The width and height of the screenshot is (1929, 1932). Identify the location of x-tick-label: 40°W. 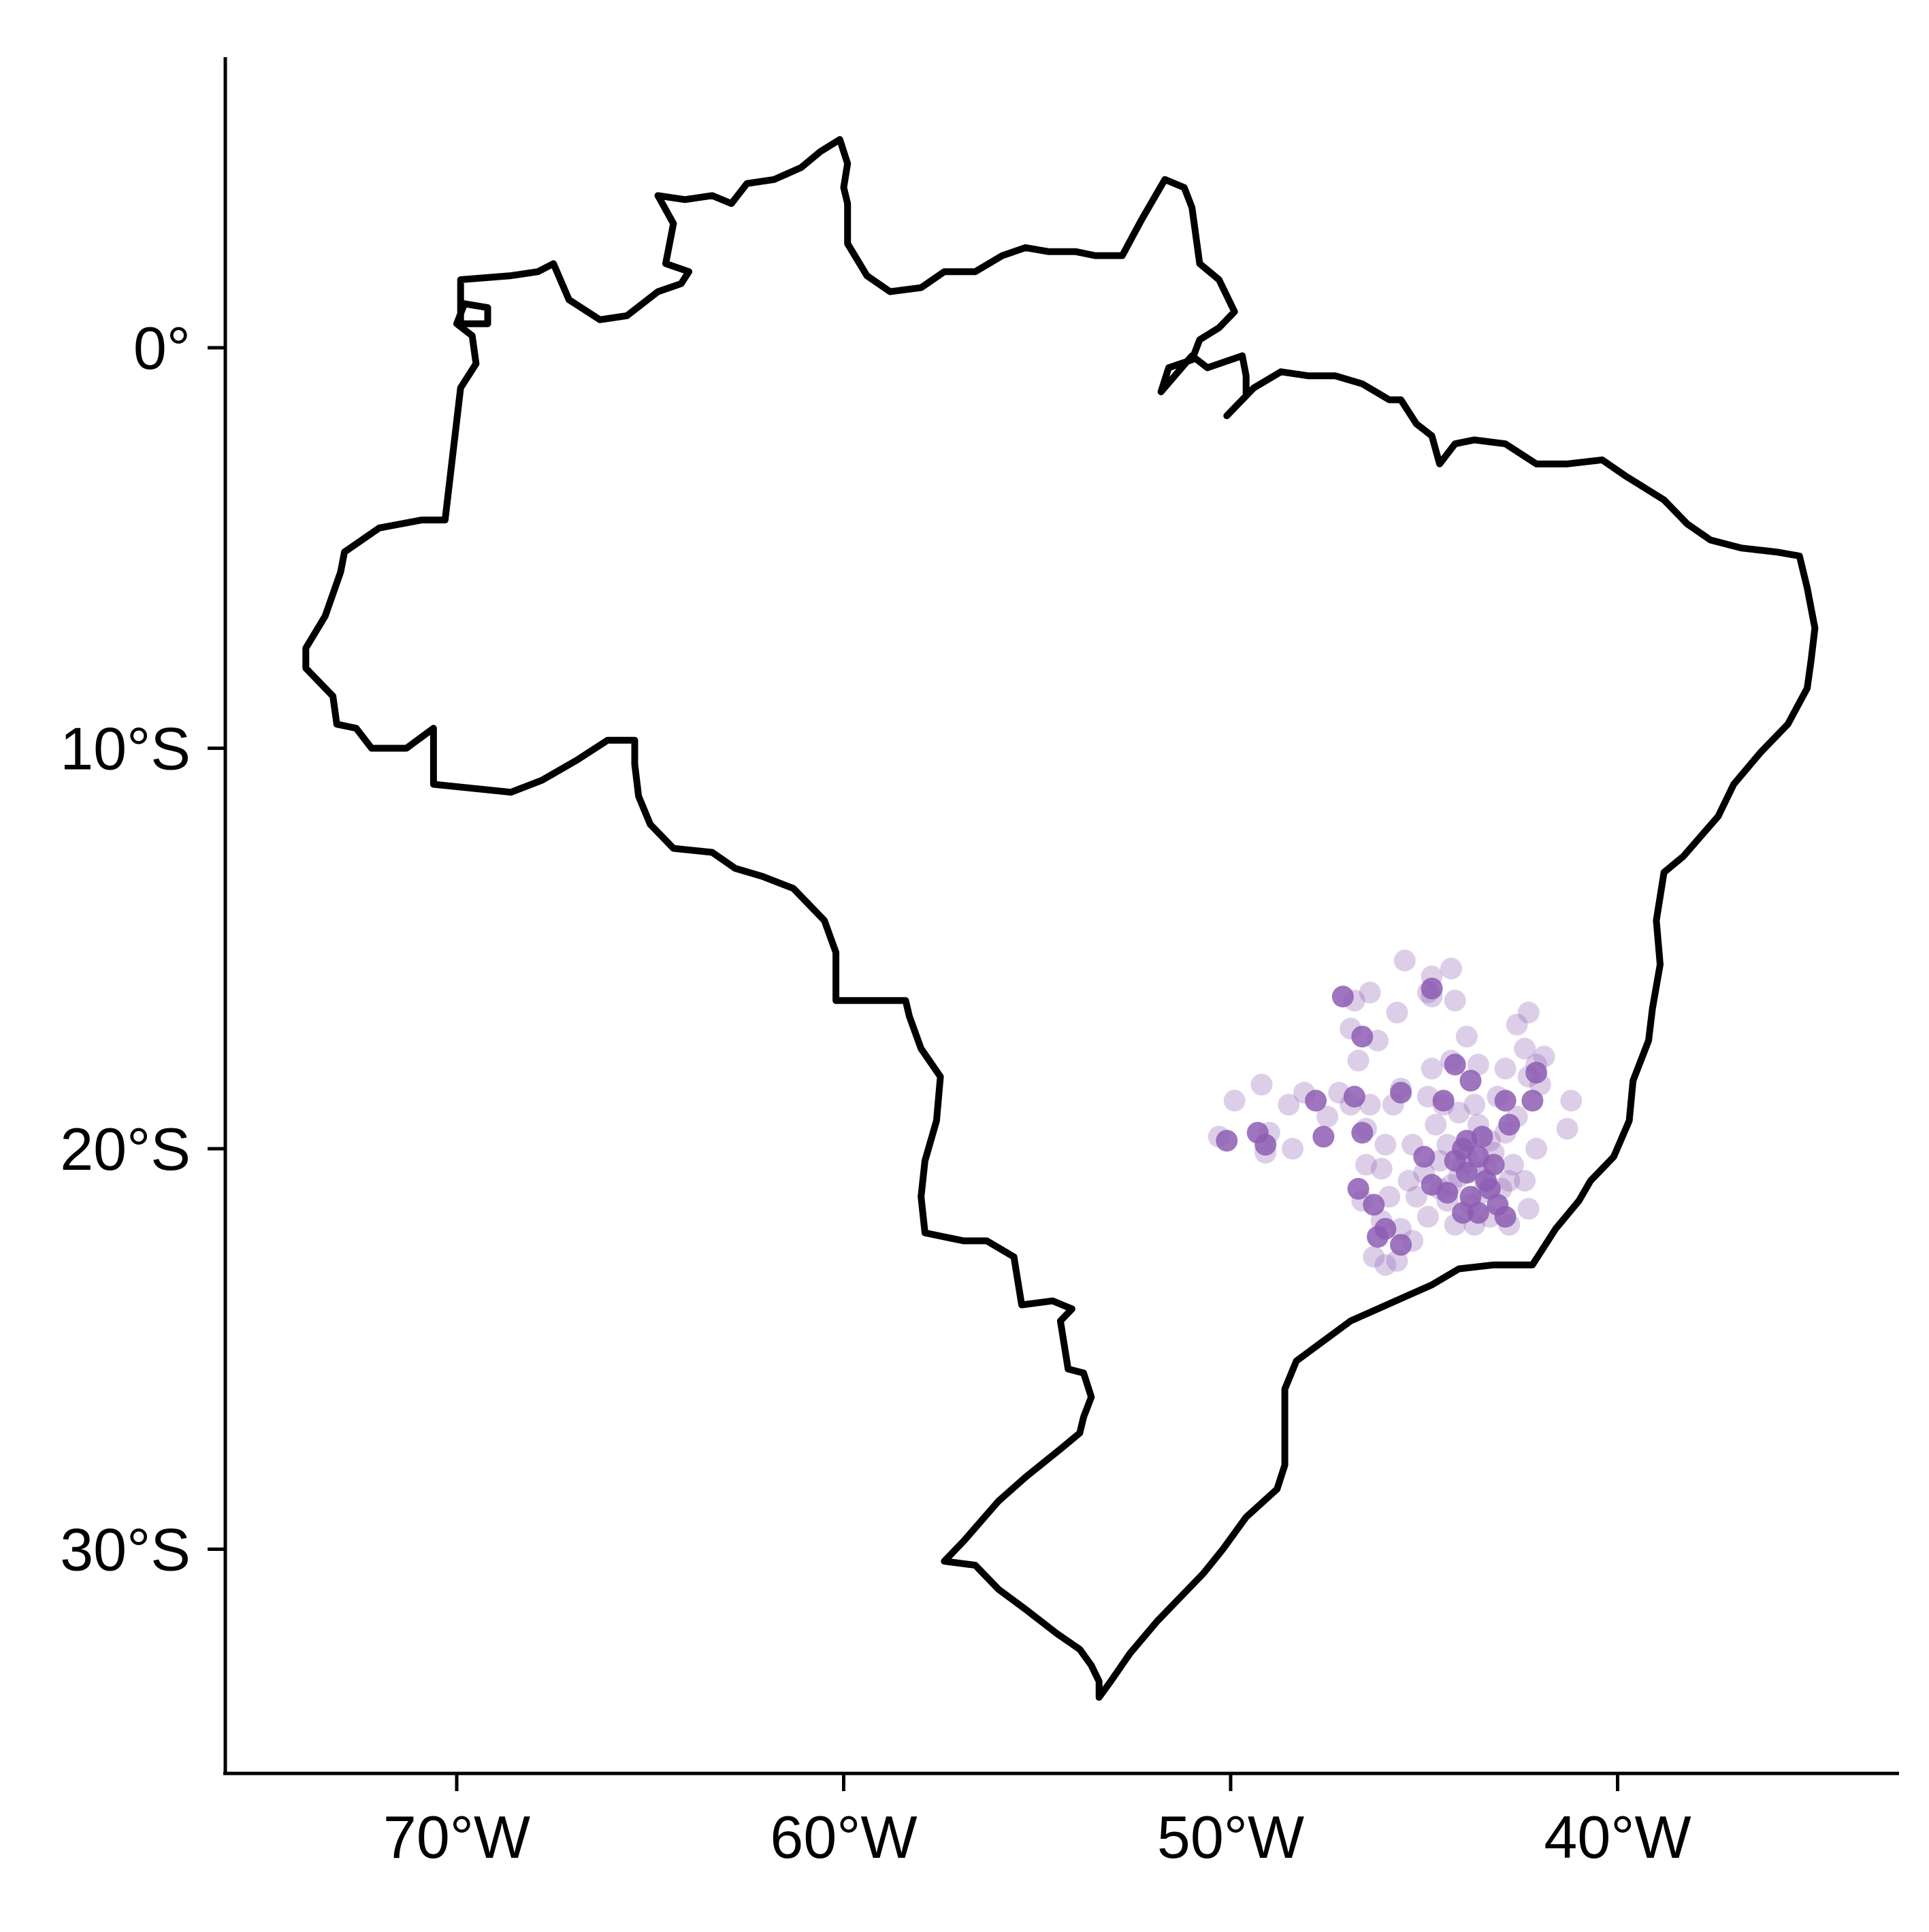
(1617, 1837).